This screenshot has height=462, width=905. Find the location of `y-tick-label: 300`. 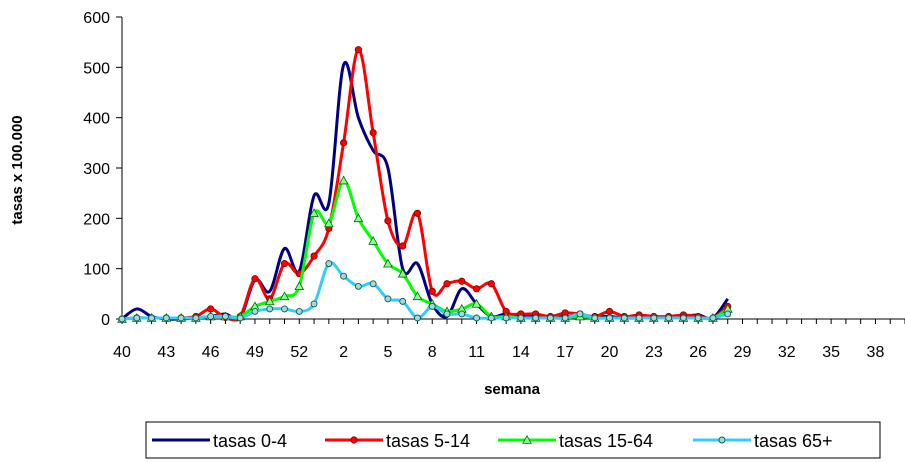

y-tick-label: 300 is located at coordinates (96, 169).